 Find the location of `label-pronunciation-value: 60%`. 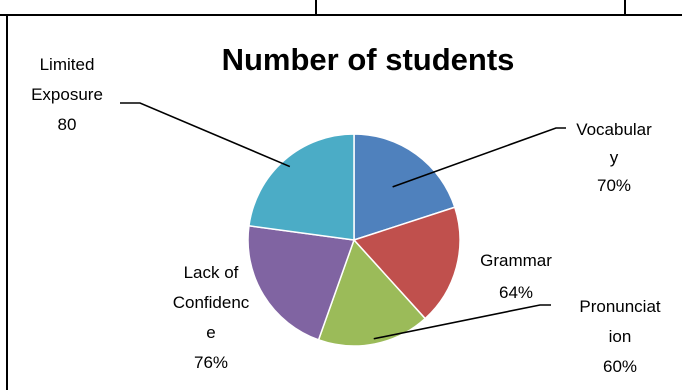

label-pronunciation-value: 60% is located at coordinates (620, 366).